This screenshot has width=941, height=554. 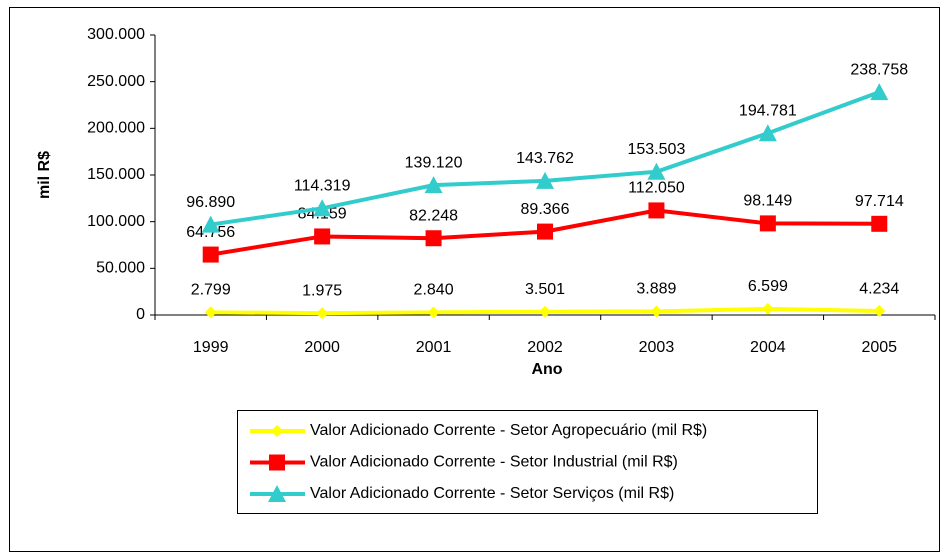 I want to click on y-tick-label: 0, so click(x=140, y=314).